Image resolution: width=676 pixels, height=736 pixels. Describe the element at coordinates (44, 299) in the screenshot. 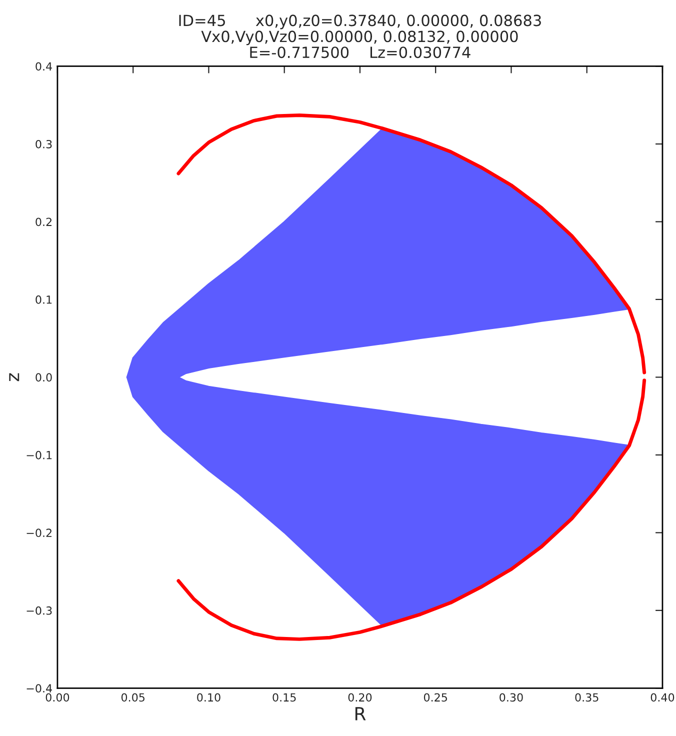

I see `y-tick-label: 0.1` at that location.